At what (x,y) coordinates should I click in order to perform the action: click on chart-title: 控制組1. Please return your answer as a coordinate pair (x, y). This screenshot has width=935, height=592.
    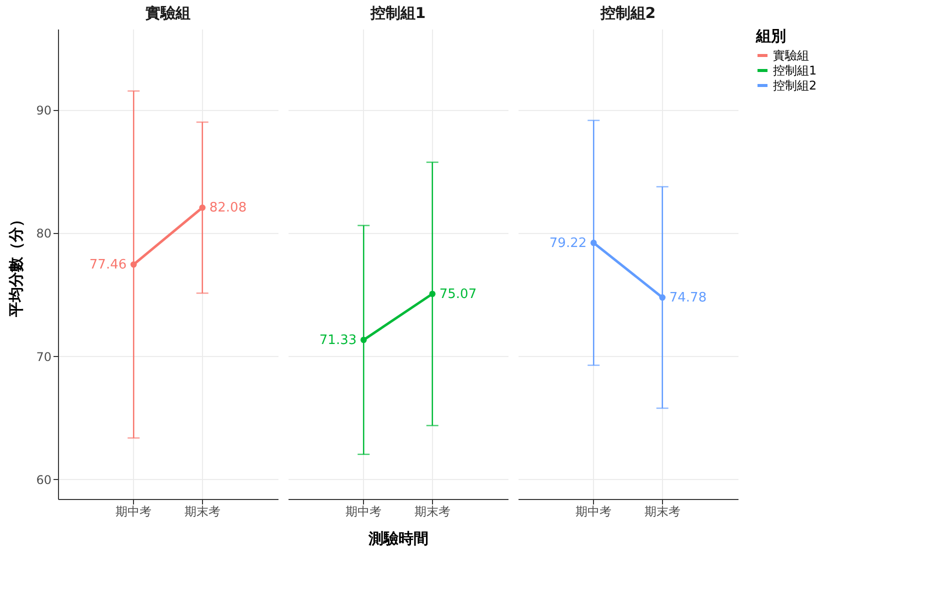
    Looking at the image, I should click on (397, 13).